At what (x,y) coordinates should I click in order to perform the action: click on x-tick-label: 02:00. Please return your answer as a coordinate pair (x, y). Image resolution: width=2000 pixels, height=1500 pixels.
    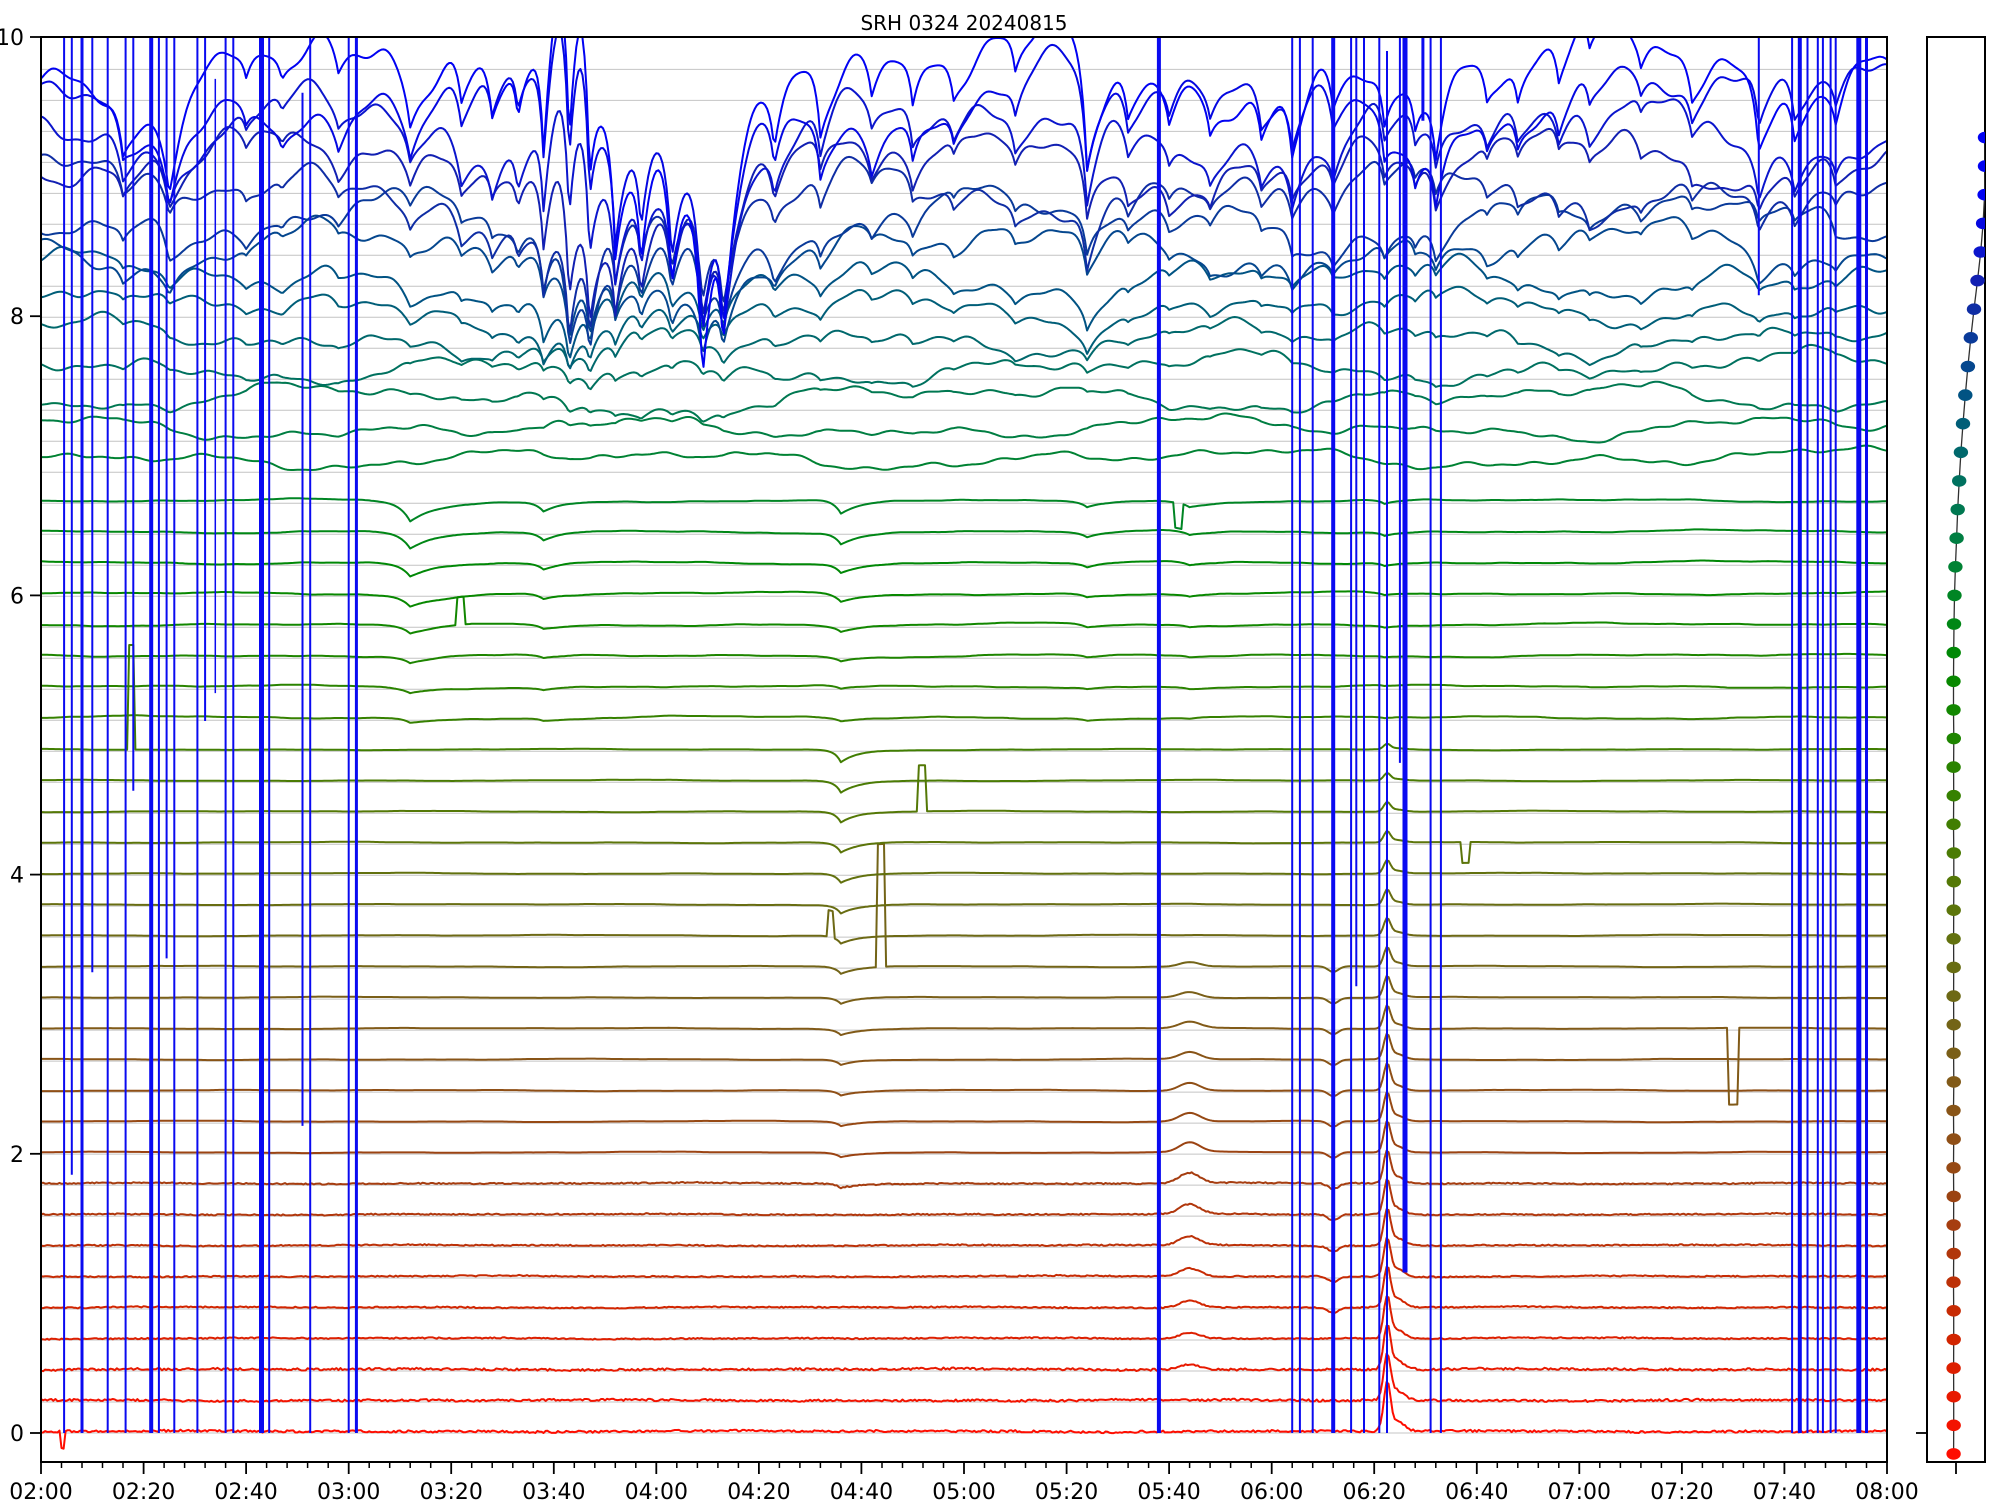
    Looking at the image, I should click on (40, 1490).